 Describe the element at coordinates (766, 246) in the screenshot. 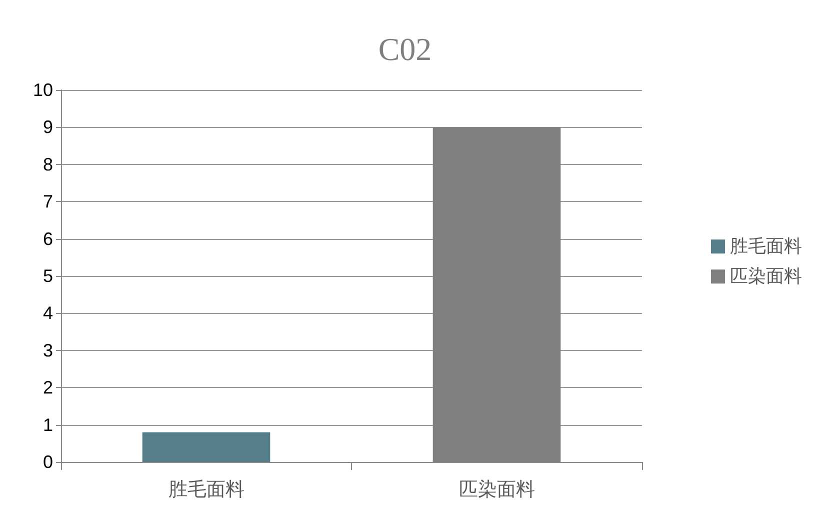

I see `legend-label: 胜毛面料` at that location.